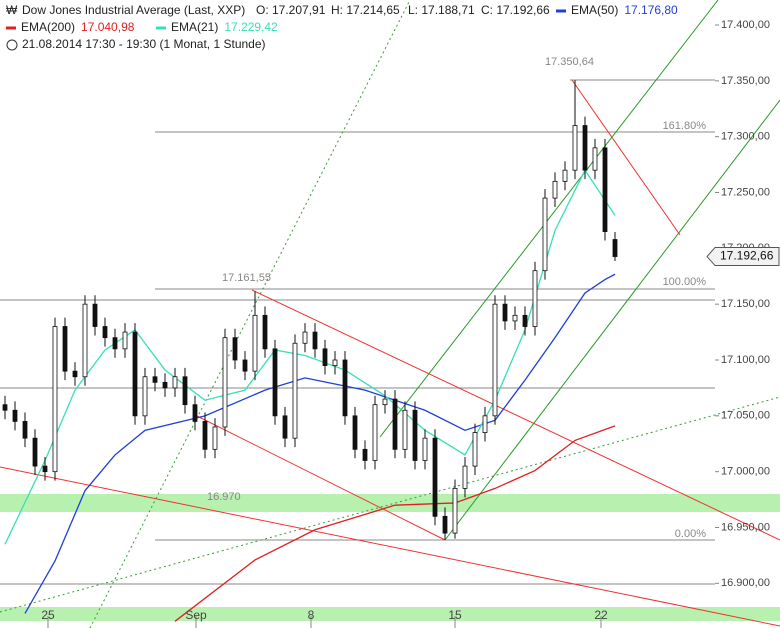 The height and width of the screenshot is (628, 780). What do you see at coordinates (108, 27) in the screenshot?
I see `legend-value: 17.040,98` at bounding box center [108, 27].